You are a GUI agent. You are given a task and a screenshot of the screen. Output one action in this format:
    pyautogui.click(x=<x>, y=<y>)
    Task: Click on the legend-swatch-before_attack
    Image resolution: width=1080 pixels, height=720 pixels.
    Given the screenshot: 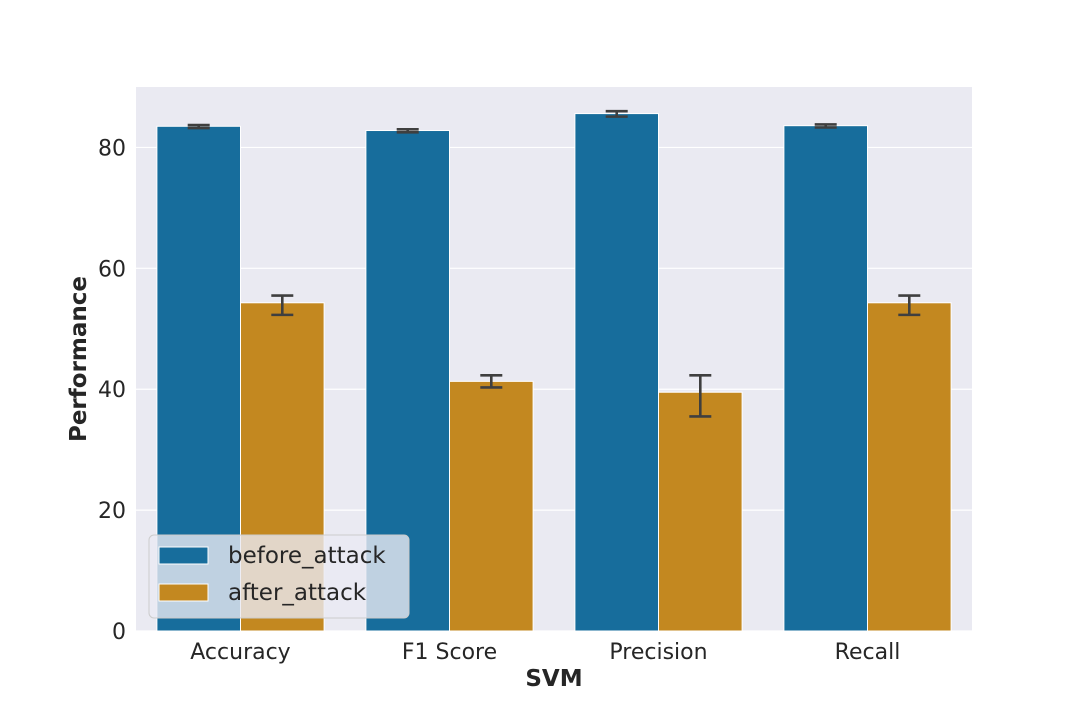 What is the action you would take?
    pyautogui.click(x=183, y=555)
    